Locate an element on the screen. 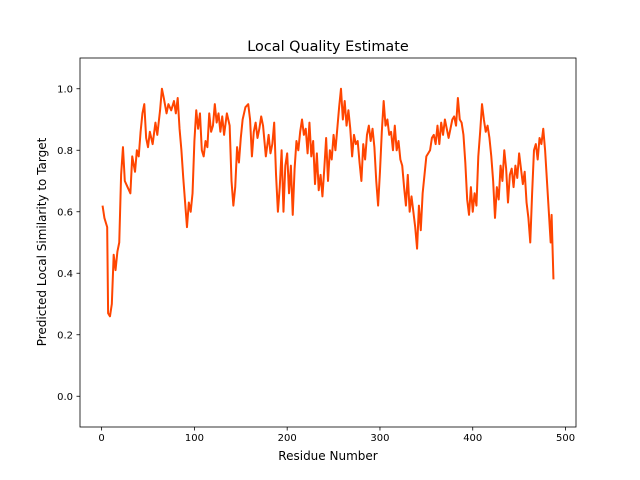  x-tick-label: 300 is located at coordinates (379, 438).